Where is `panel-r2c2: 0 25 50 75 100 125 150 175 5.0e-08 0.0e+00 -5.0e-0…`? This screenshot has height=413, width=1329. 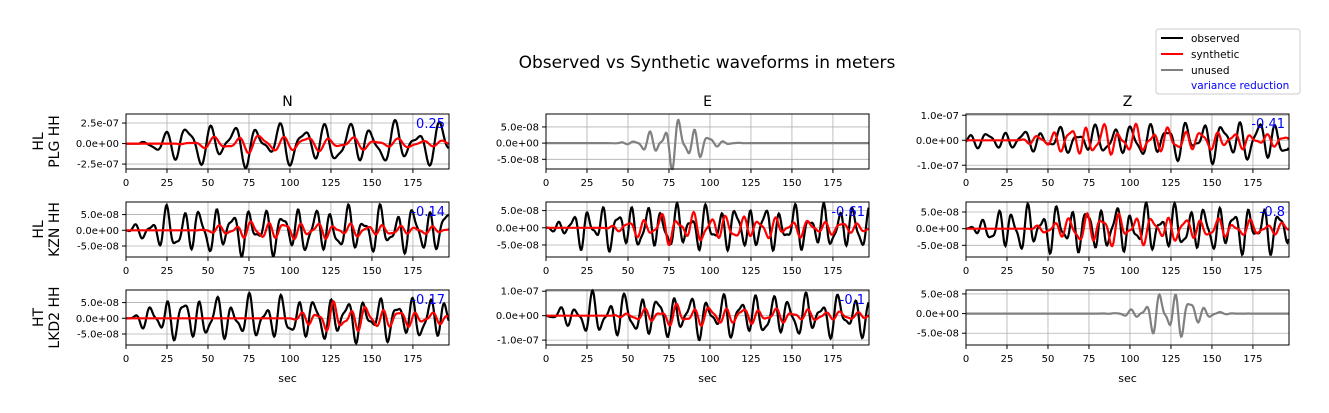 panel-r2c2: 0 25 50 75 100 125 150 175 5.0e-08 0.0e+00 -5.0e-0… is located at coordinates (1103, 327).